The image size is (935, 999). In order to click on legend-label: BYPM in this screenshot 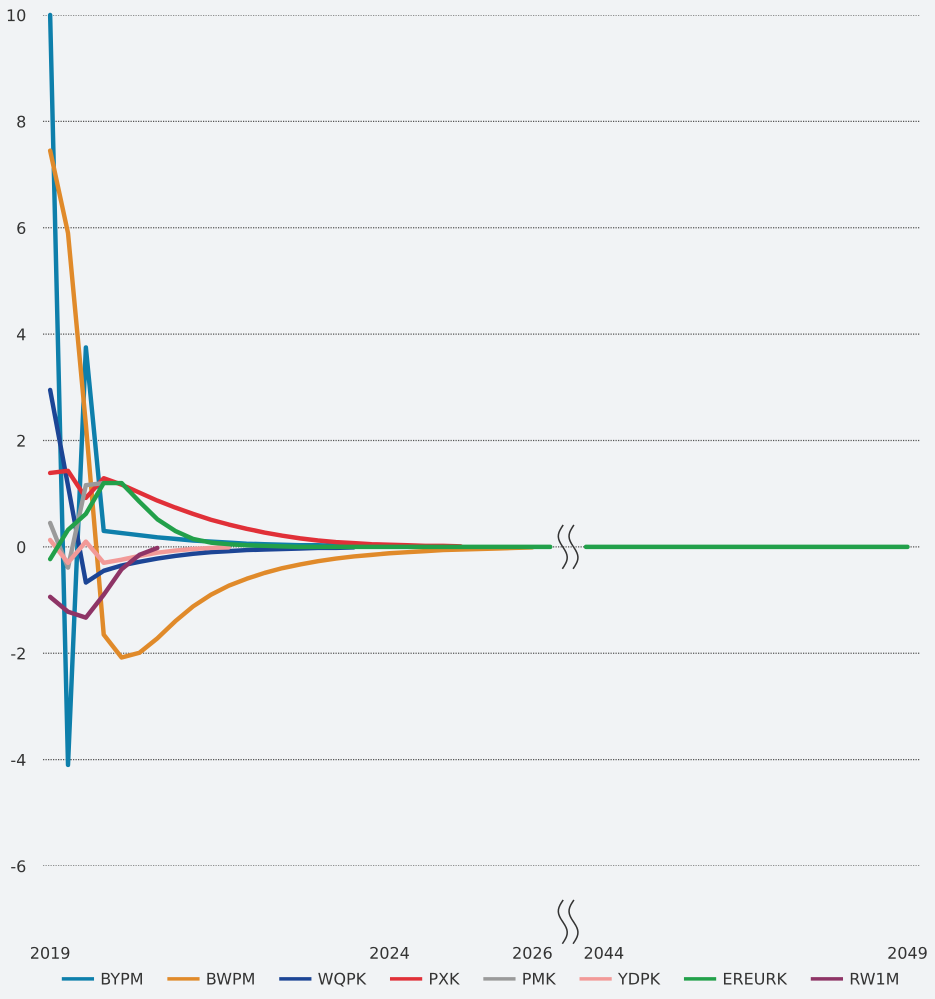, I will do `click(122, 978)`.